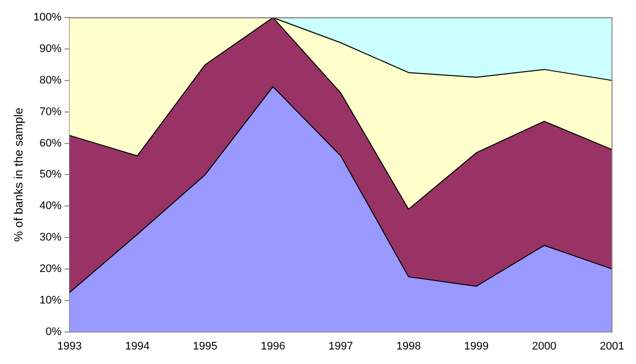 The width and height of the screenshot is (636, 364). What do you see at coordinates (51, 238) in the screenshot?
I see `y-tick-label: 30%` at bounding box center [51, 238].